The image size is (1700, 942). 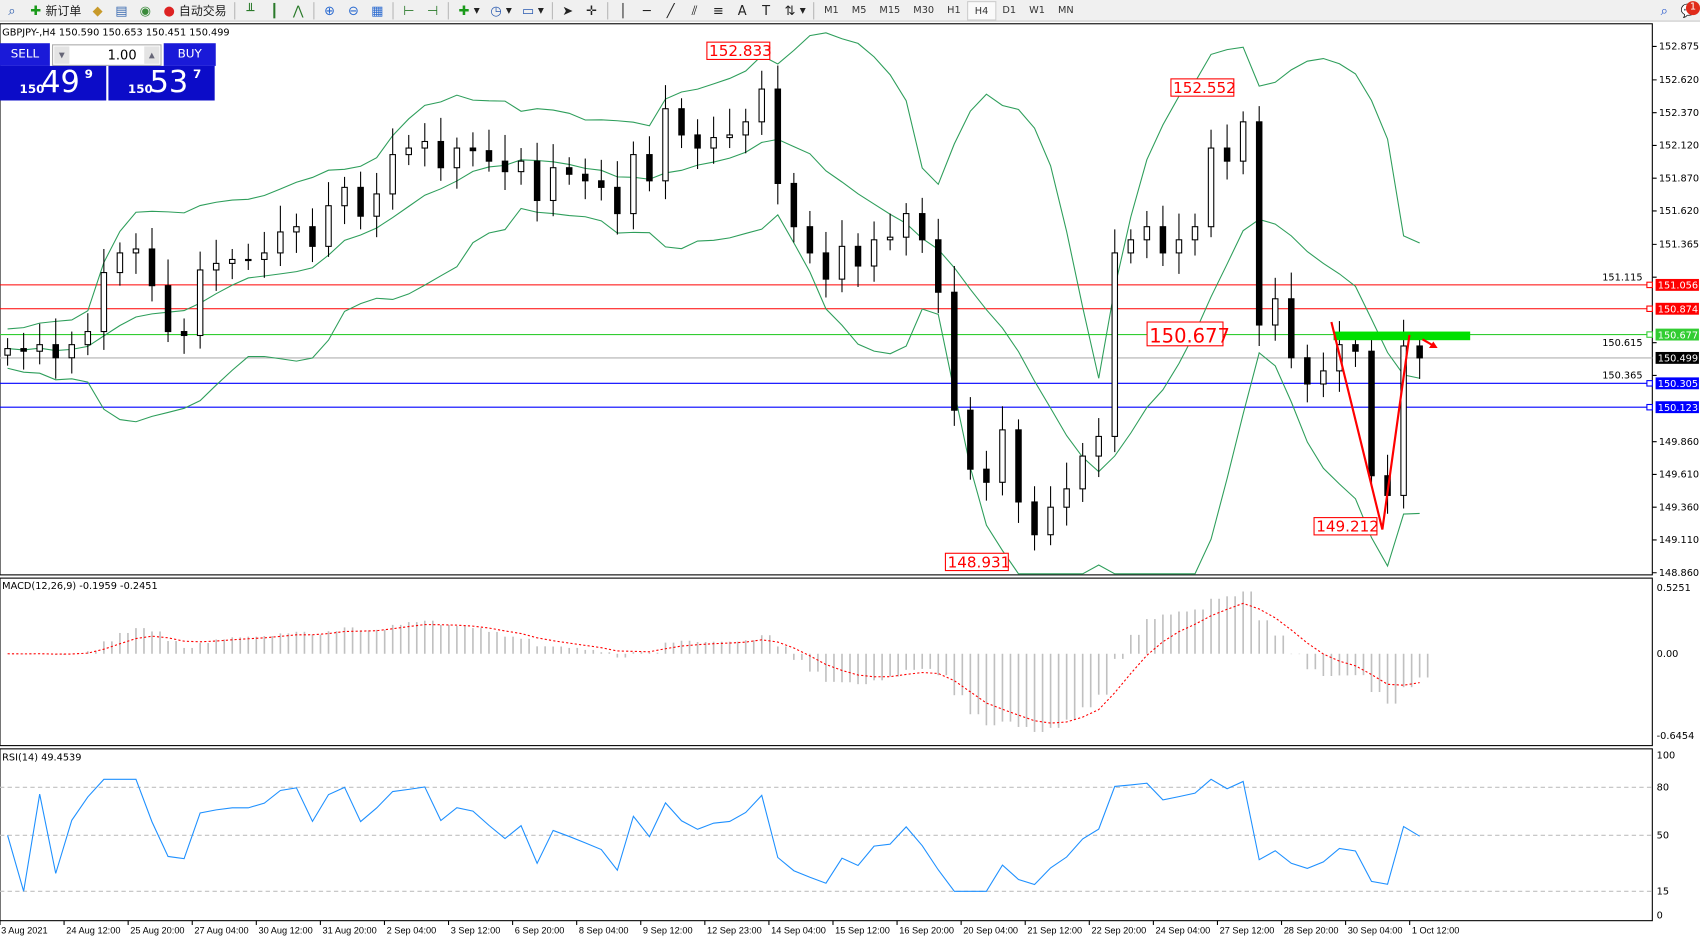 I want to click on buy-price: 150 53 7, so click(x=161, y=82).